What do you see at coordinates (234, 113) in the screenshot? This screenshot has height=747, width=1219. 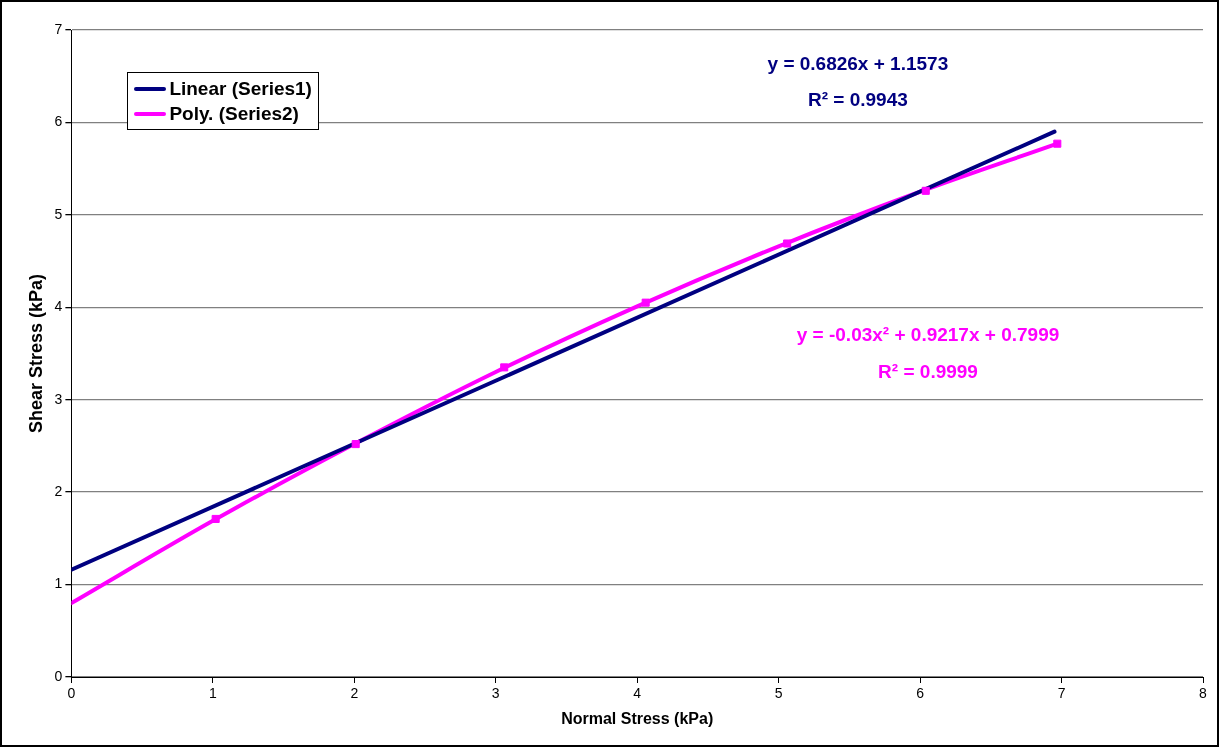 I see `legend-label: Poly. (Series2)` at bounding box center [234, 113].